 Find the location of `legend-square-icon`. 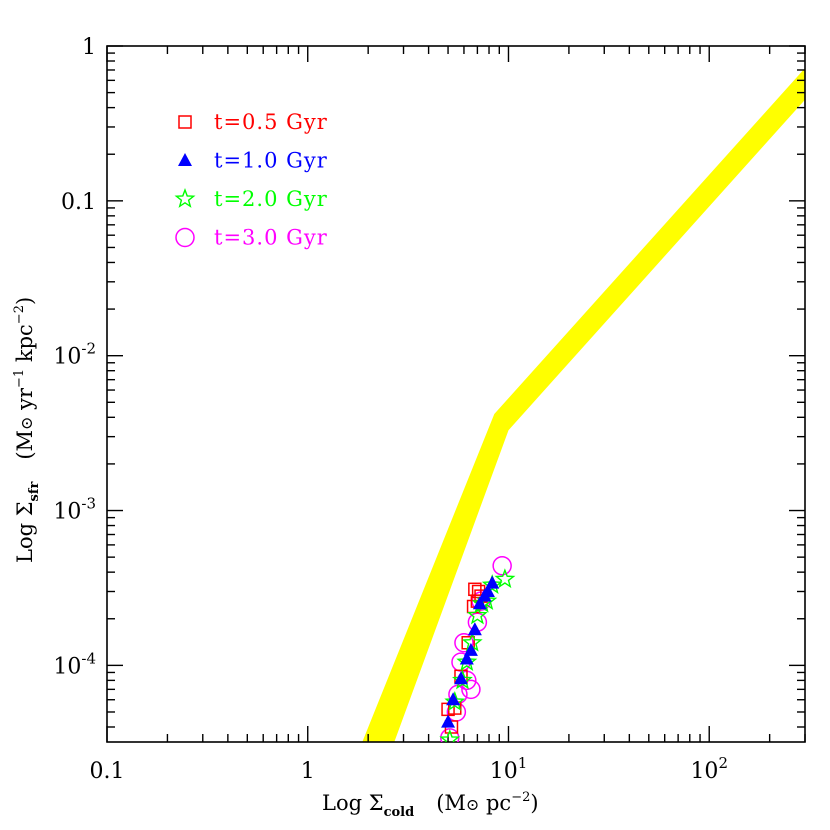

legend-square-icon is located at coordinates (185, 122).